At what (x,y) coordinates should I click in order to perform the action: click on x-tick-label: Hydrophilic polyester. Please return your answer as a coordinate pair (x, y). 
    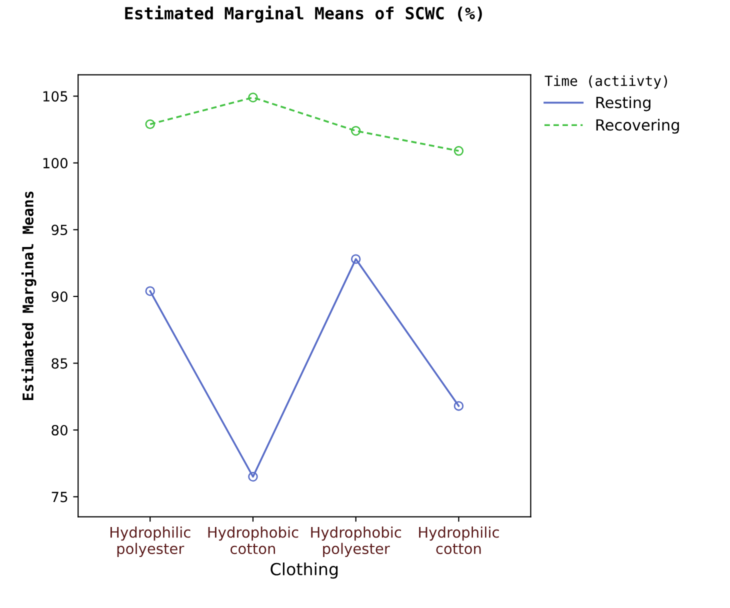
    Looking at the image, I should click on (150, 541).